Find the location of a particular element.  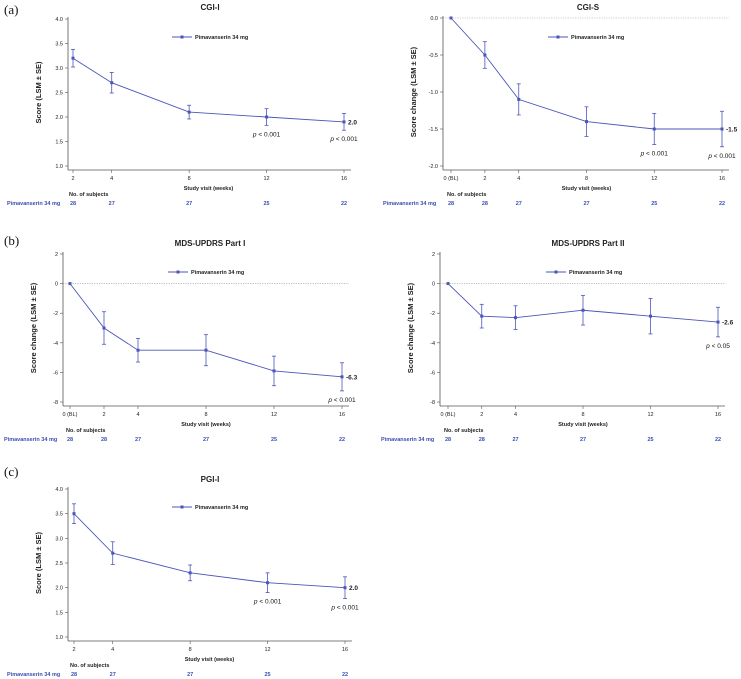

y-tick-label: 0.0 is located at coordinates (434, 19).